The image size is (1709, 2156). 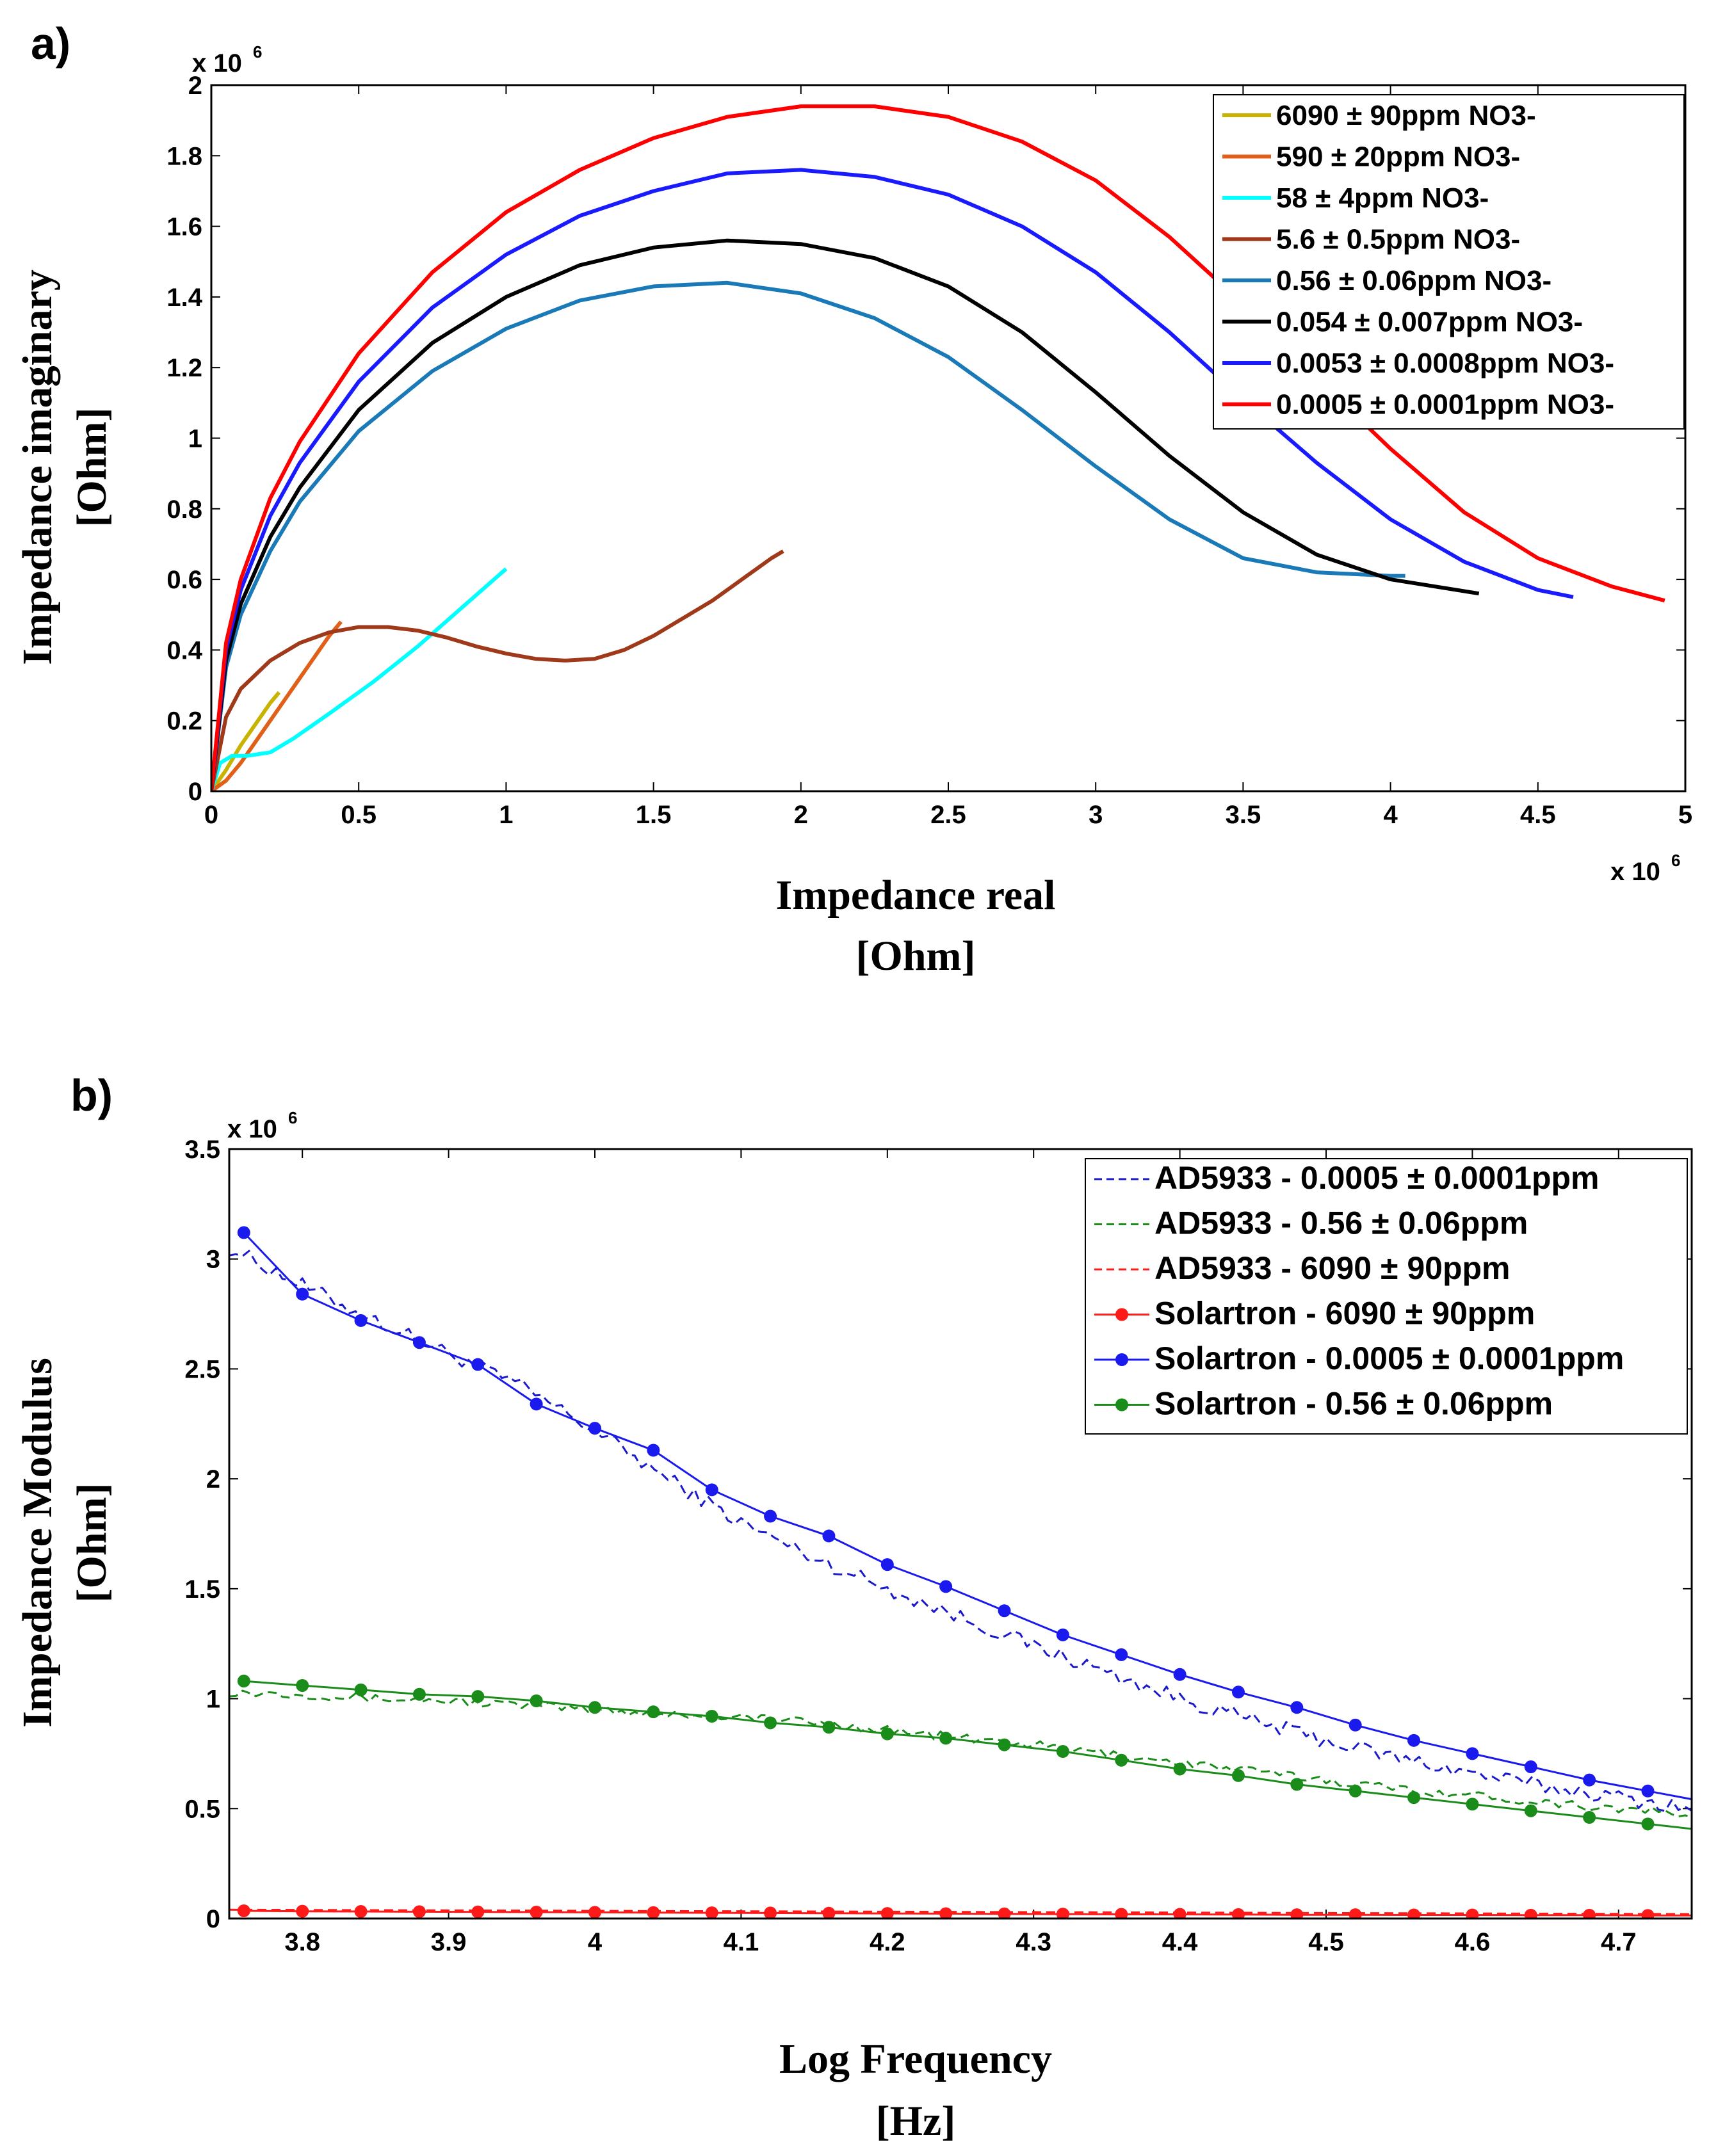 I want to click on x-tick-label: 4.6, so click(x=1473, y=1942).